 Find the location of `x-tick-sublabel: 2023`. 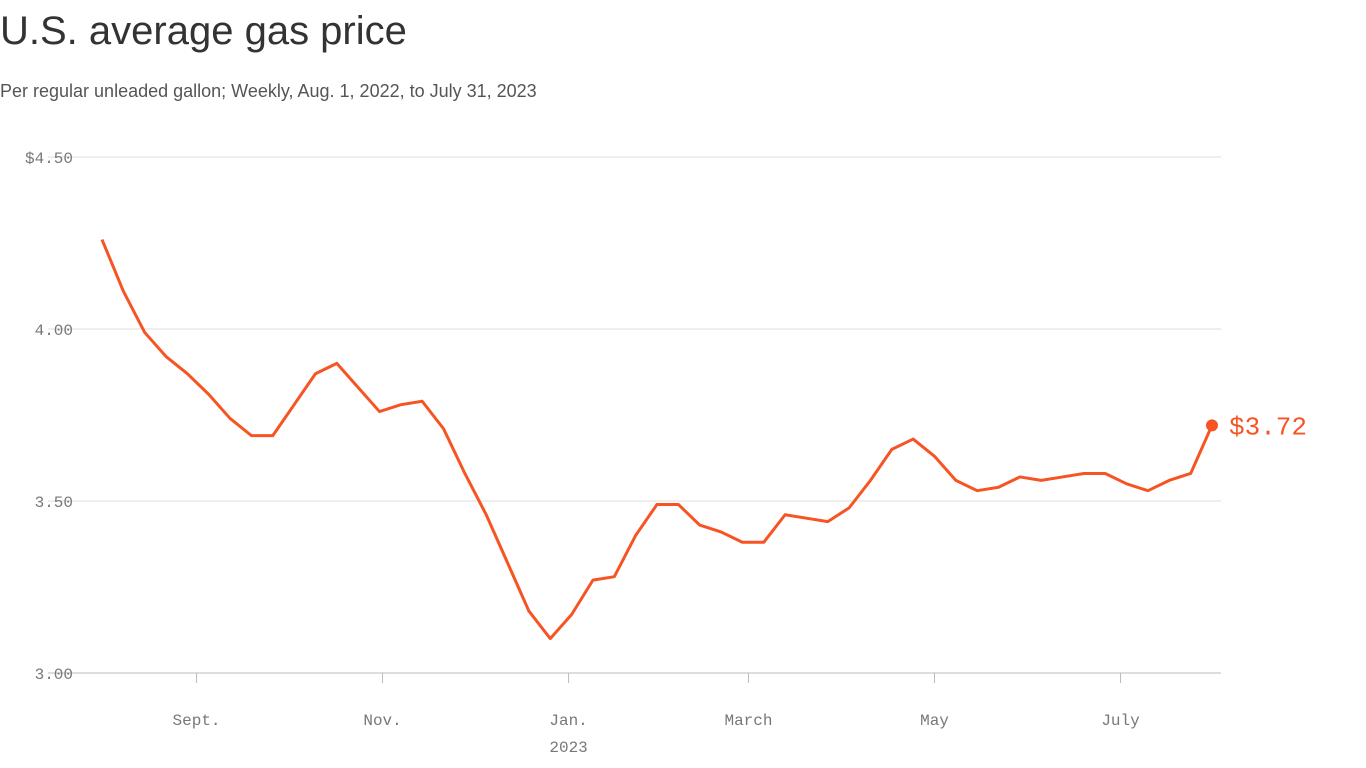

x-tick-sublabel: 2023 is located at coordinates (568, 748).